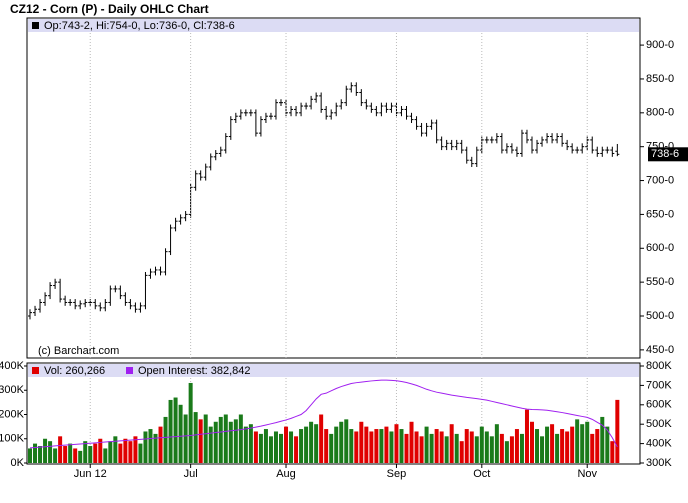  I want to click on y2-tick-label: 500K, so click(659, 424).